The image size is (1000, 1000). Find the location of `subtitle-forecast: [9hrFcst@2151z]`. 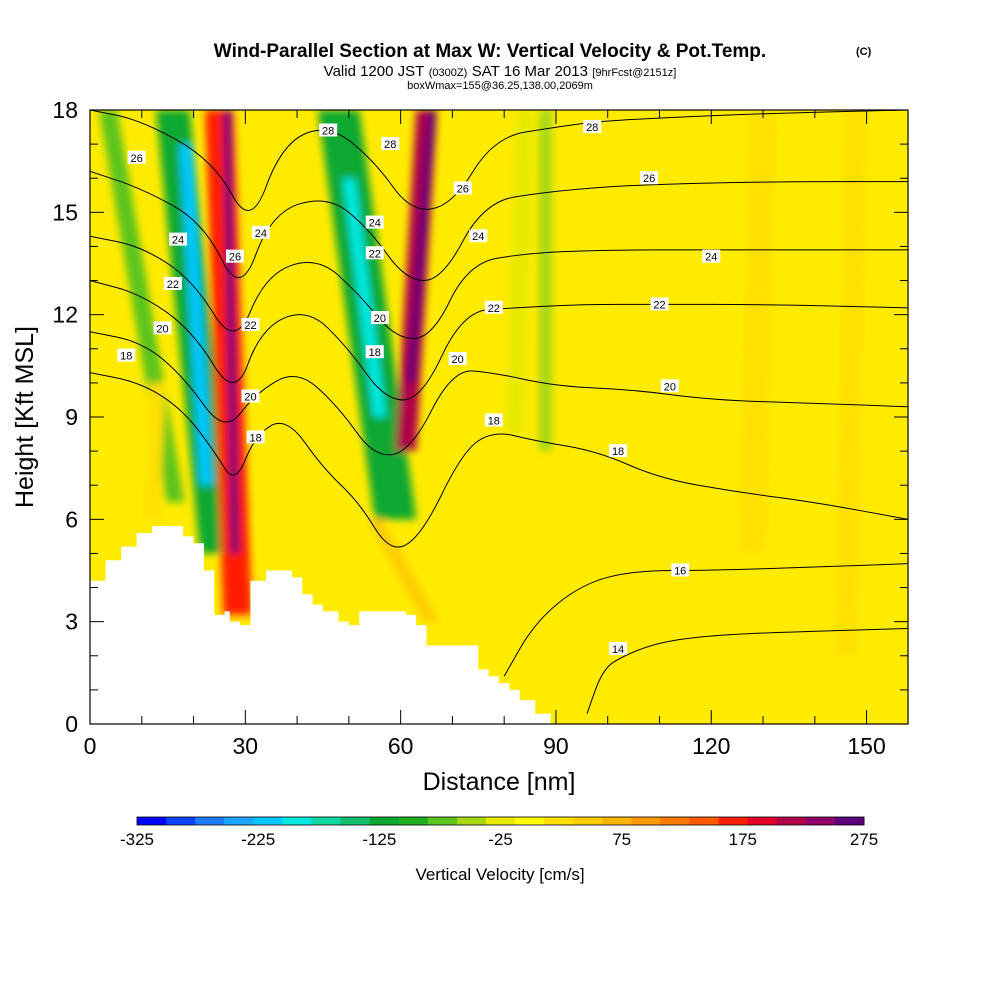

subtitle-forecast: [9hrFcst@2151z] is located at coordinates (634, 73).